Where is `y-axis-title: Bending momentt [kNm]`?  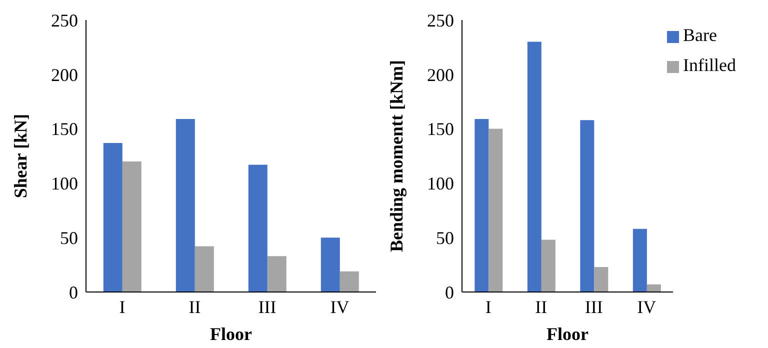
y-axis-title: Bending momentt [kNm] is located at coordinates (396, 156).